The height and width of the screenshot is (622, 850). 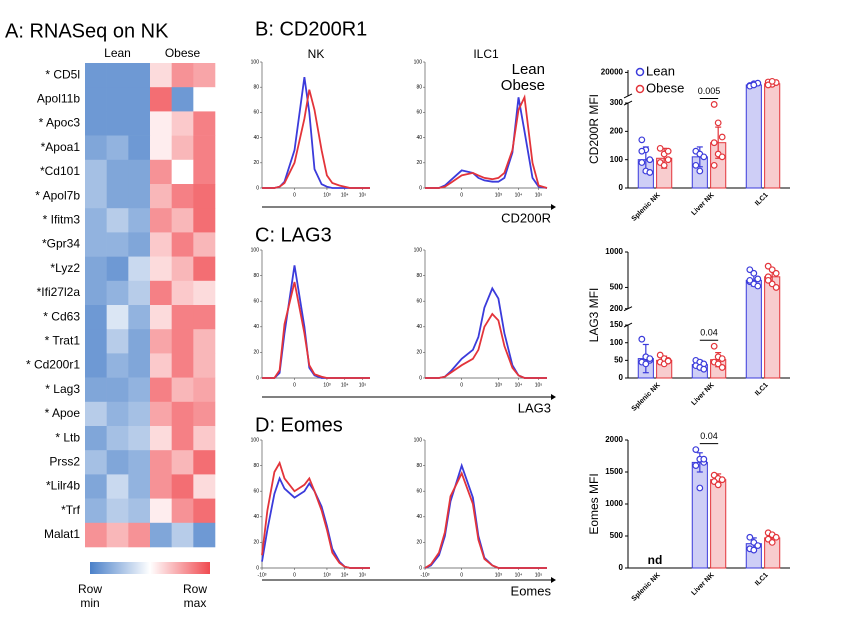 What do you see at coordinates (655, 560) in the screenshot?
I see `annotation: nd` at bounding box center [655, 560].